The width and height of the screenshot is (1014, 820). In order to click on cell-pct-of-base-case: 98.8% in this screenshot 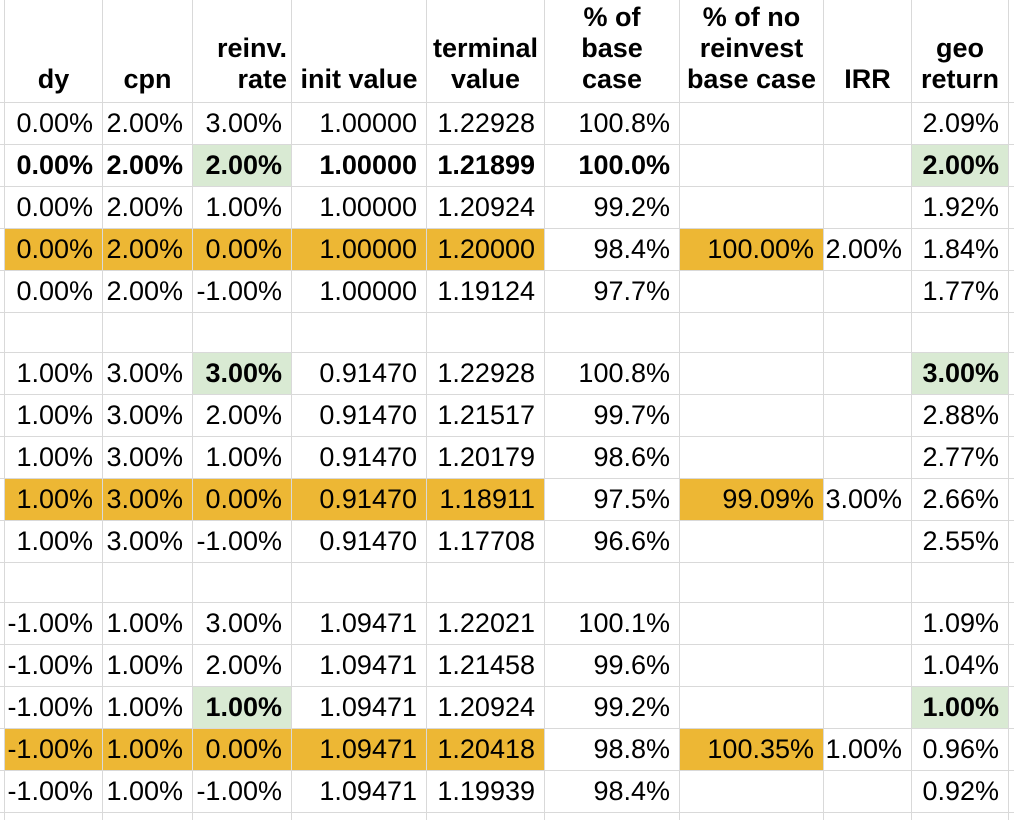, I will do `click(612, 750)`.